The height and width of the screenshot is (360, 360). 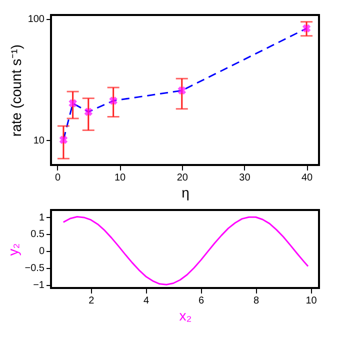 I want to click on y-tick-label: −1, so click(x=39, y=286).